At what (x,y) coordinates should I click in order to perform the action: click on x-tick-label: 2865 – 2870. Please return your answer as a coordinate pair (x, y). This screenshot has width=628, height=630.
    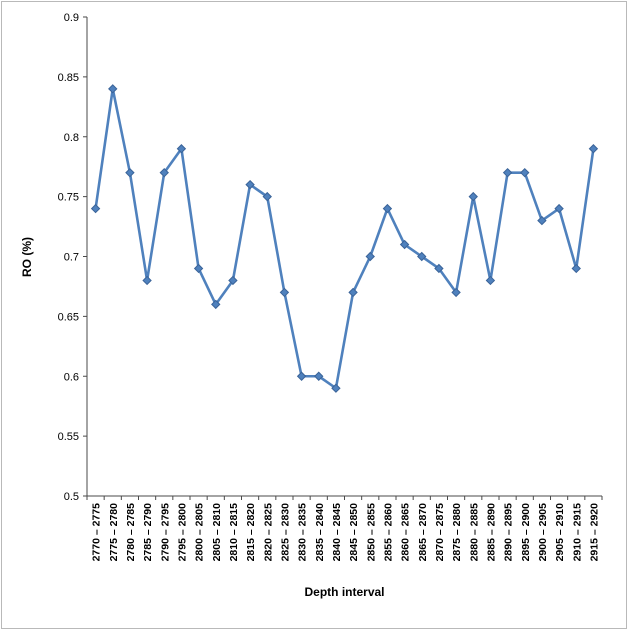
    Looking at the image, I should click on (423, 532).